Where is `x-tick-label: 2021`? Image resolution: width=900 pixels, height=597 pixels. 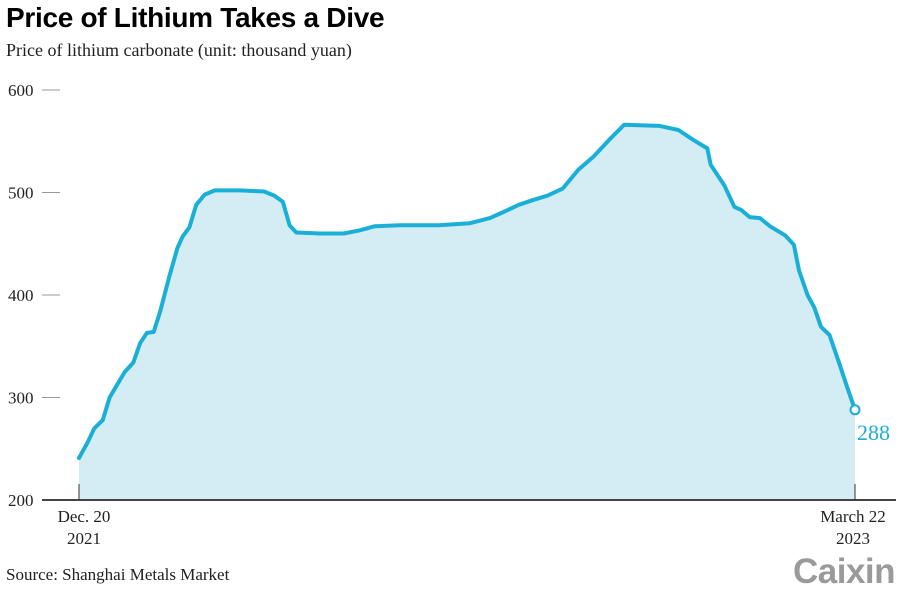
x-tick-label: 2021 is located at coordinates (84, 538).